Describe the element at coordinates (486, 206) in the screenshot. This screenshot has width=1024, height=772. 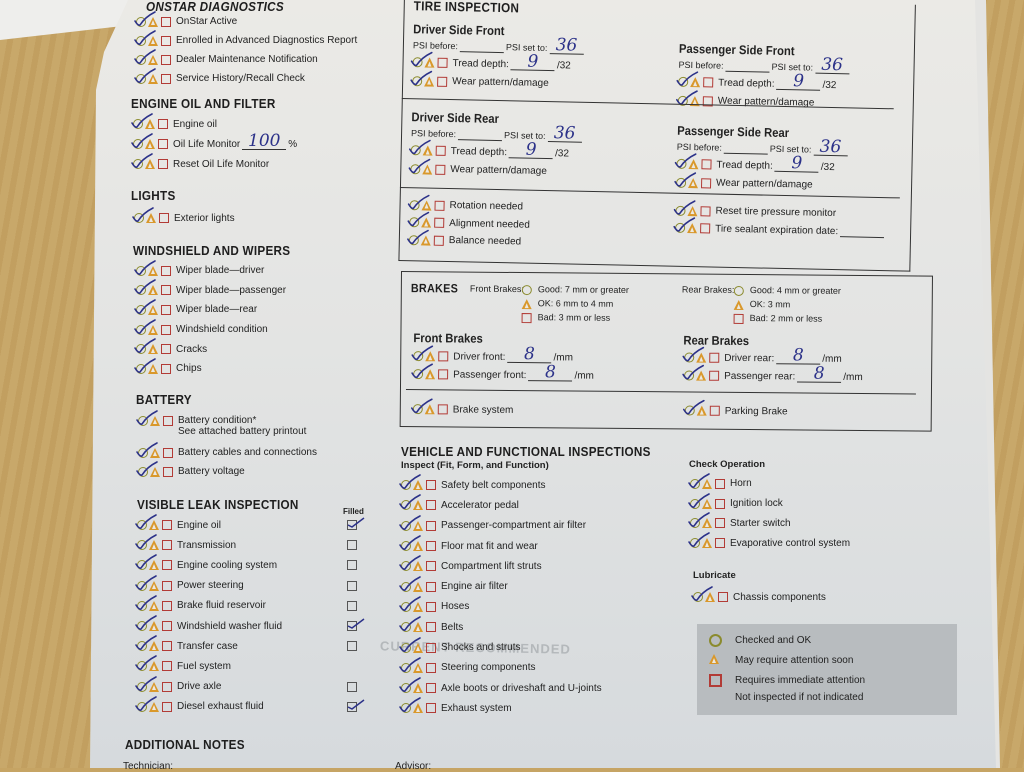
I see `item-label: Rotation needed` at that location.